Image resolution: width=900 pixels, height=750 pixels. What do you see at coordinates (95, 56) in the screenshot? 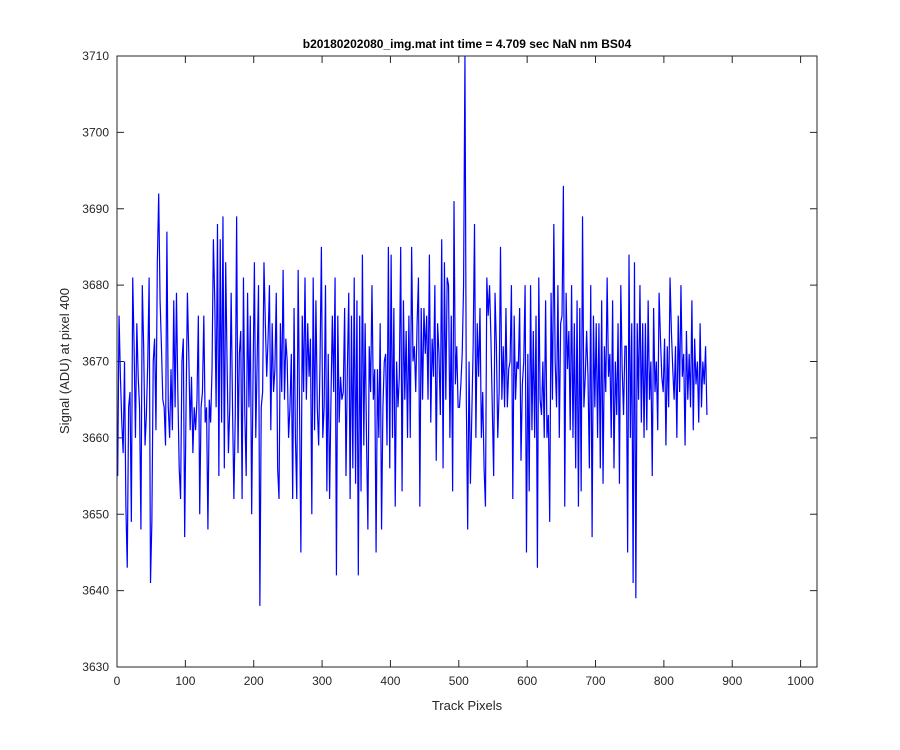
I see `y-tick-label: 3710` at bounding box center [95, 56].